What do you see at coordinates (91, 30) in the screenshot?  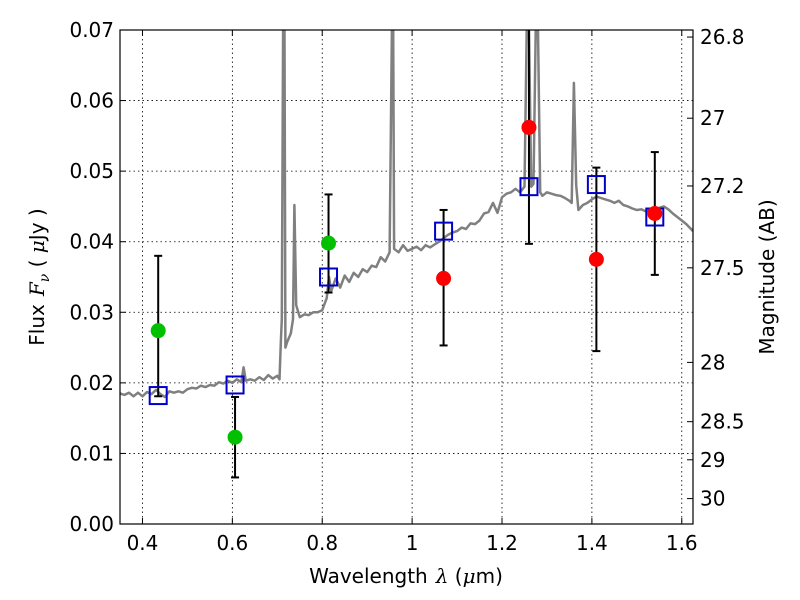 I see `y-tick-label: 0.07` at bounding box center [91, 30].